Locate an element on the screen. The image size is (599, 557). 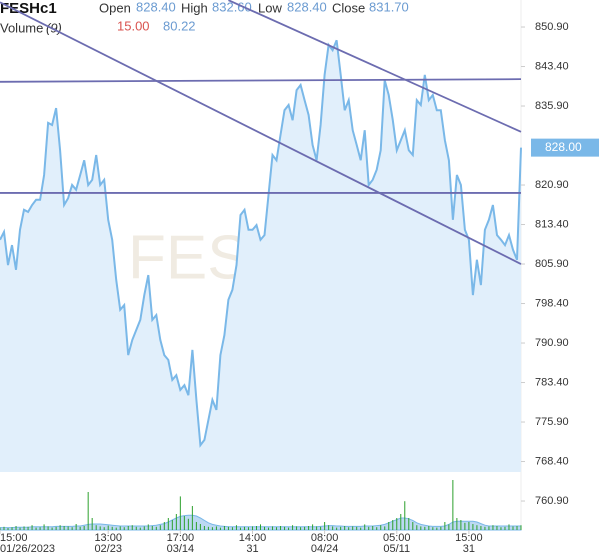
y-tick-label: 843.40 is located at coordinates (552, 66).